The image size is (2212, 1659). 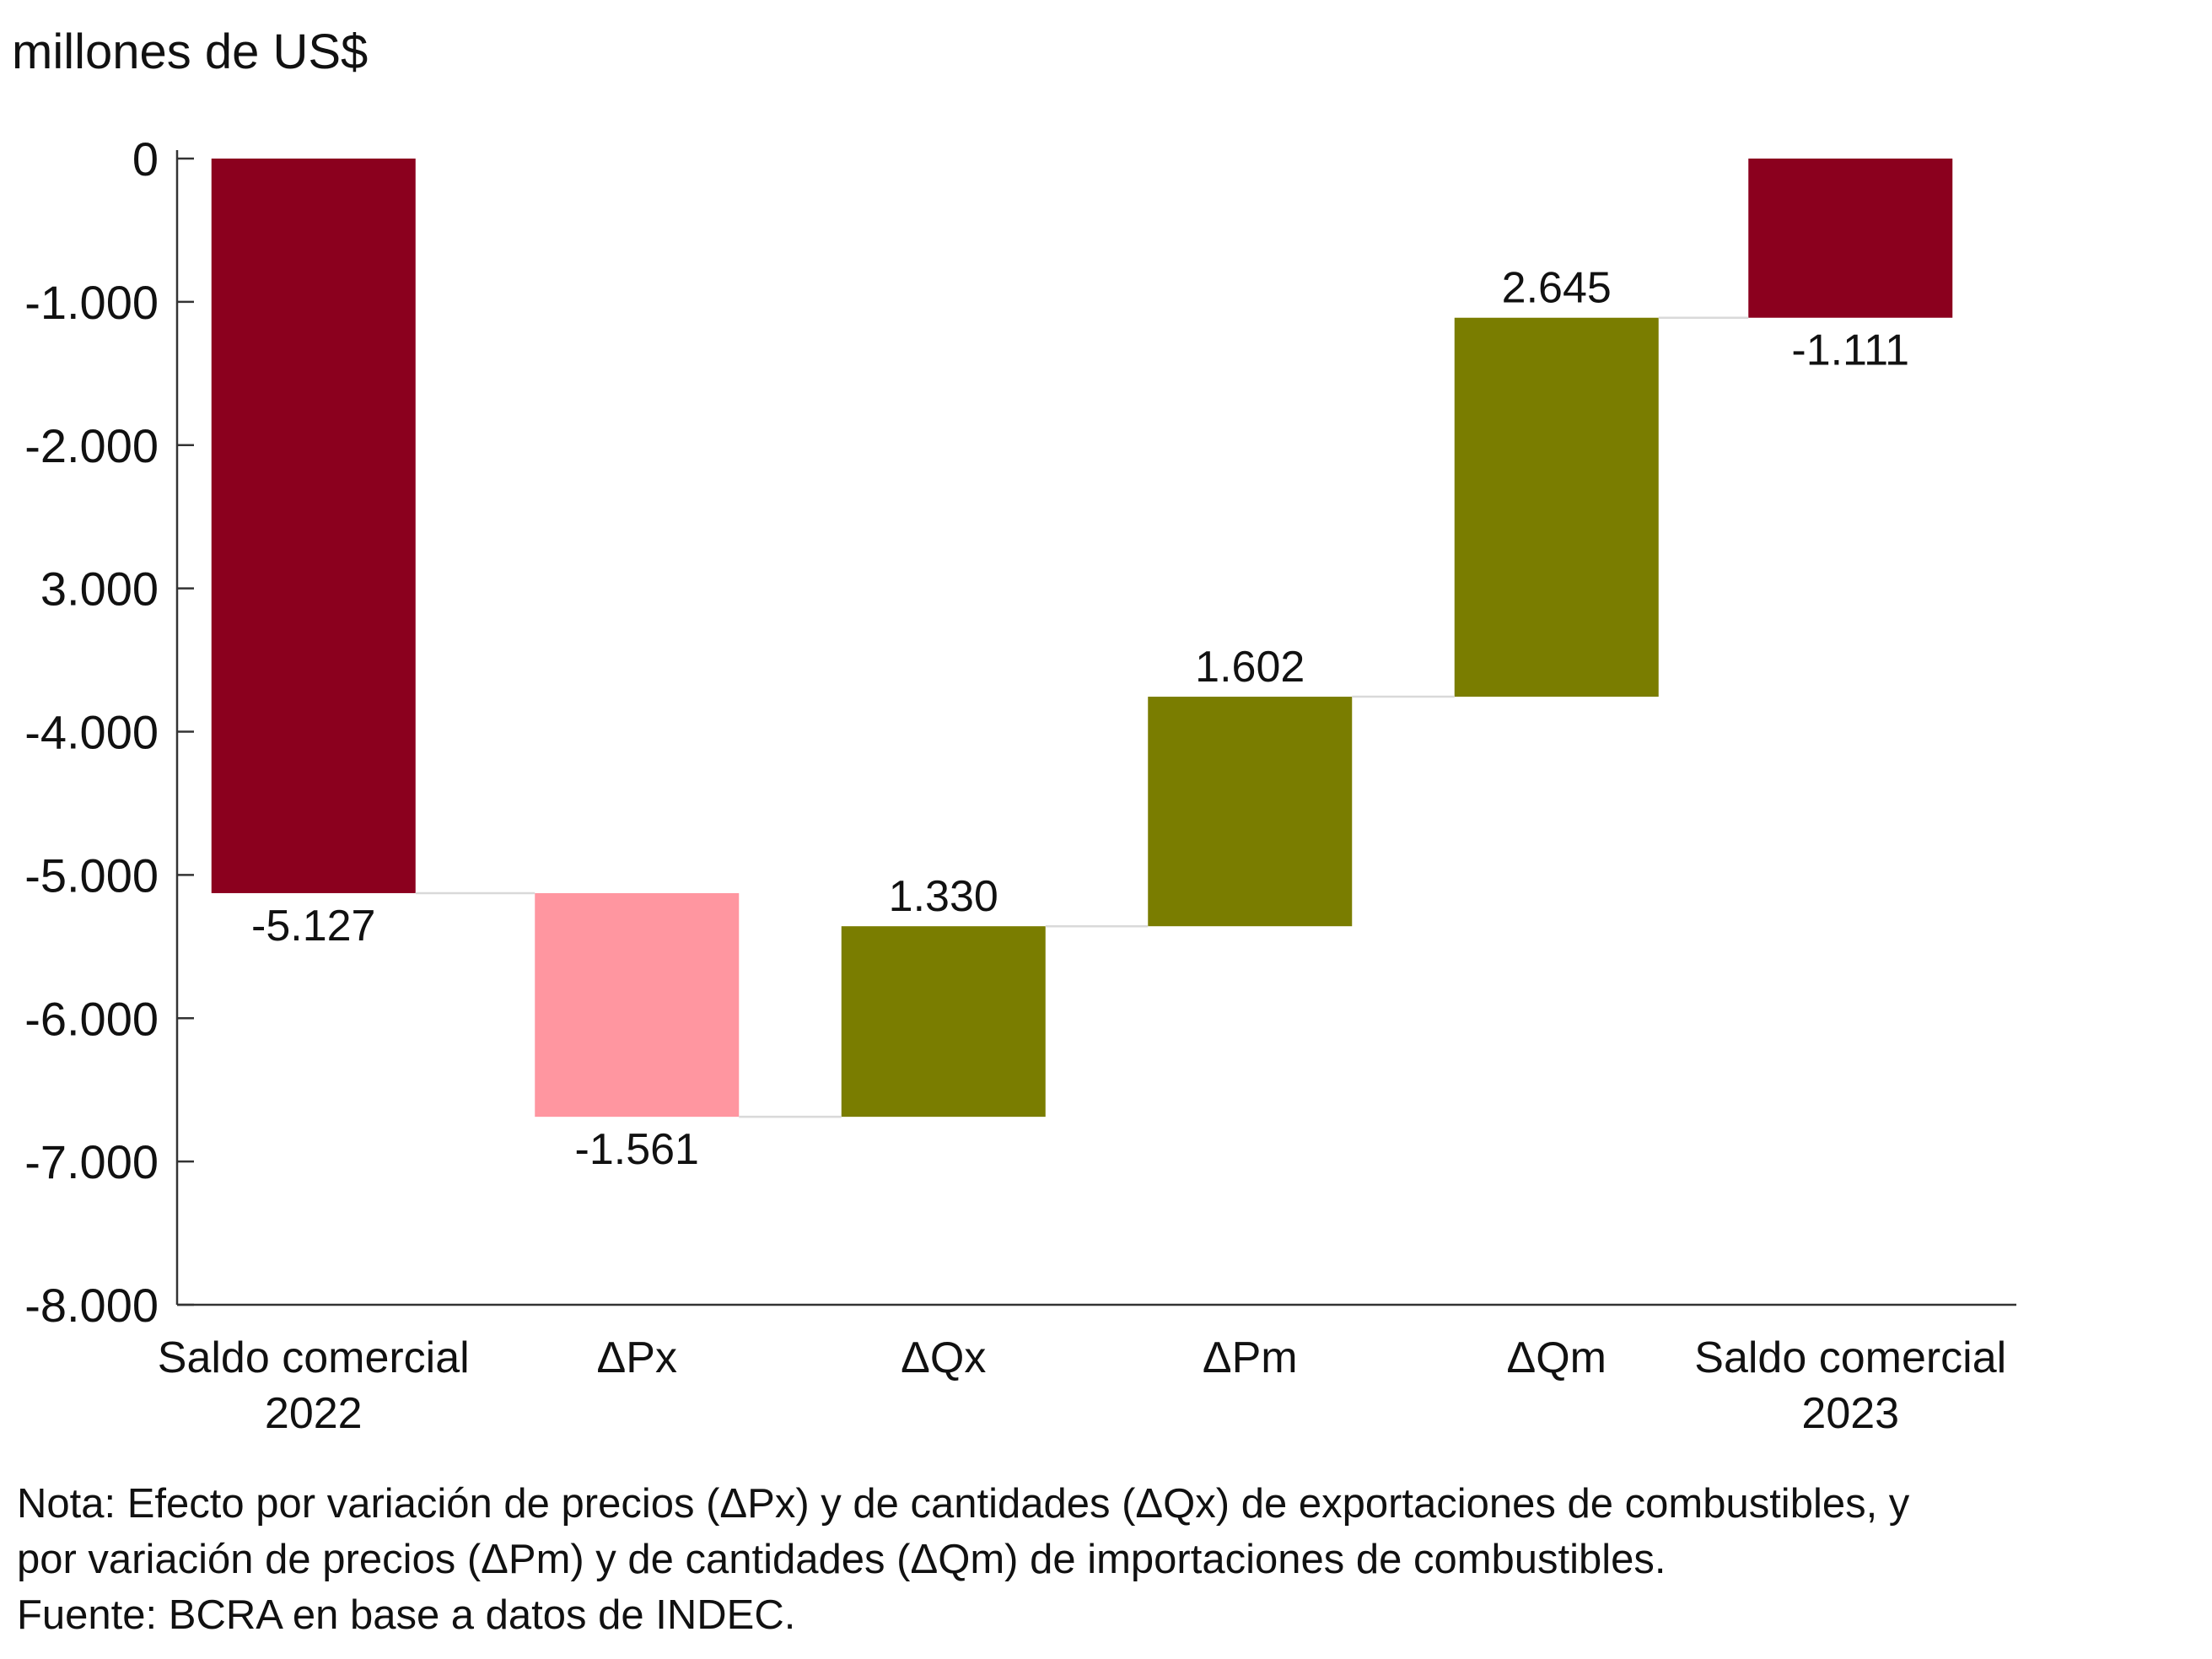 What do you see at coordinates (91, 1161) in the screenshot?
I see `y-tick-label: -7.000` at bounding box center [91, 1161].